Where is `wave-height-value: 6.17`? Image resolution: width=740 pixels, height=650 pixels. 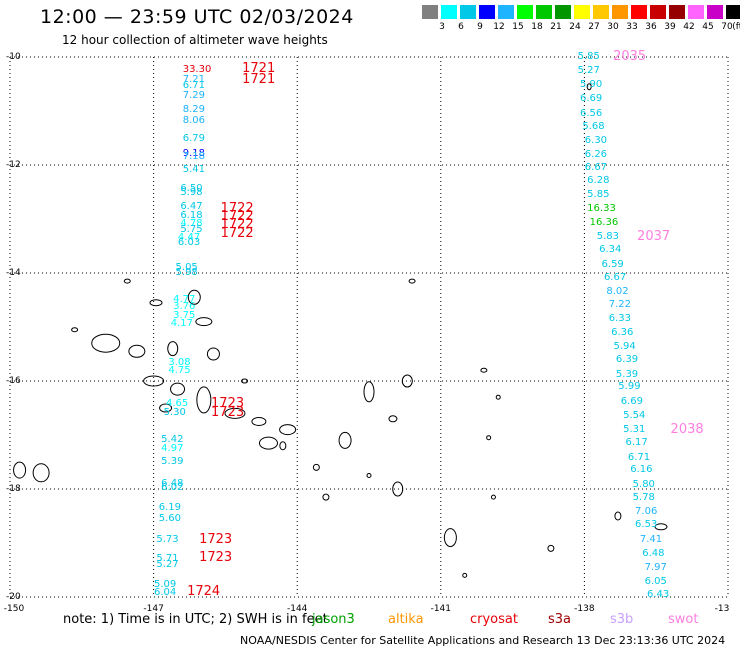
wave-height-value: 6.17 is located at coordinates (636, 443).